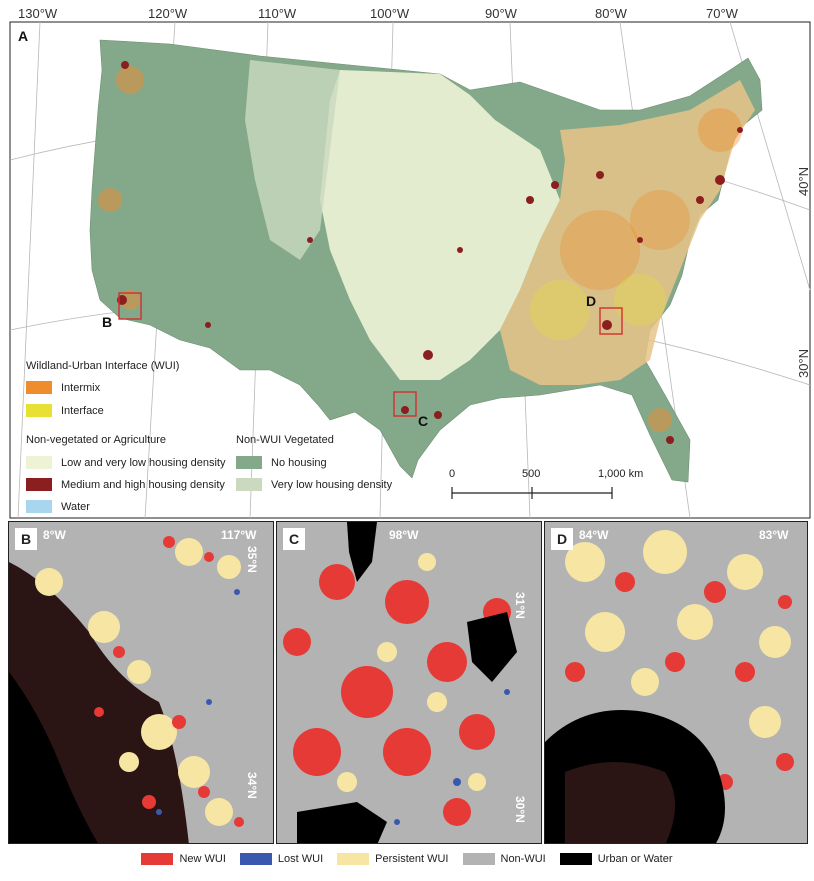  Describe the element at coordinates (39, 387) in the screenshot. I see `swatch-intermix` at that location.